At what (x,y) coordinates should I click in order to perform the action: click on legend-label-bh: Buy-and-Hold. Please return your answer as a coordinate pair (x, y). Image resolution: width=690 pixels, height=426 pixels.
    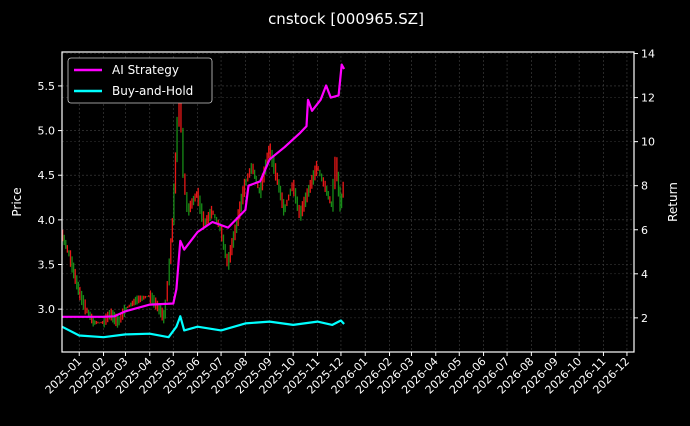
    Looking at the image, I should click on (152, 91).